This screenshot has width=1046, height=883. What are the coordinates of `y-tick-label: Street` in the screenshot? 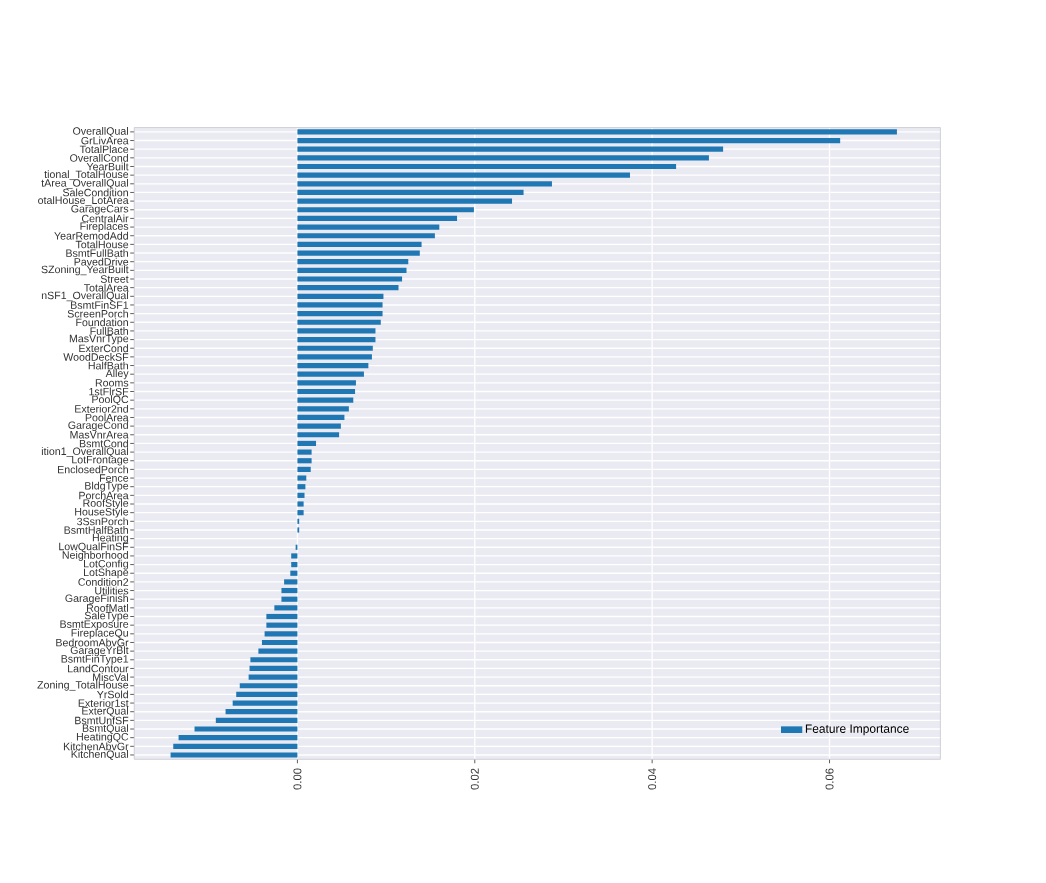 It's located at (114, 279).